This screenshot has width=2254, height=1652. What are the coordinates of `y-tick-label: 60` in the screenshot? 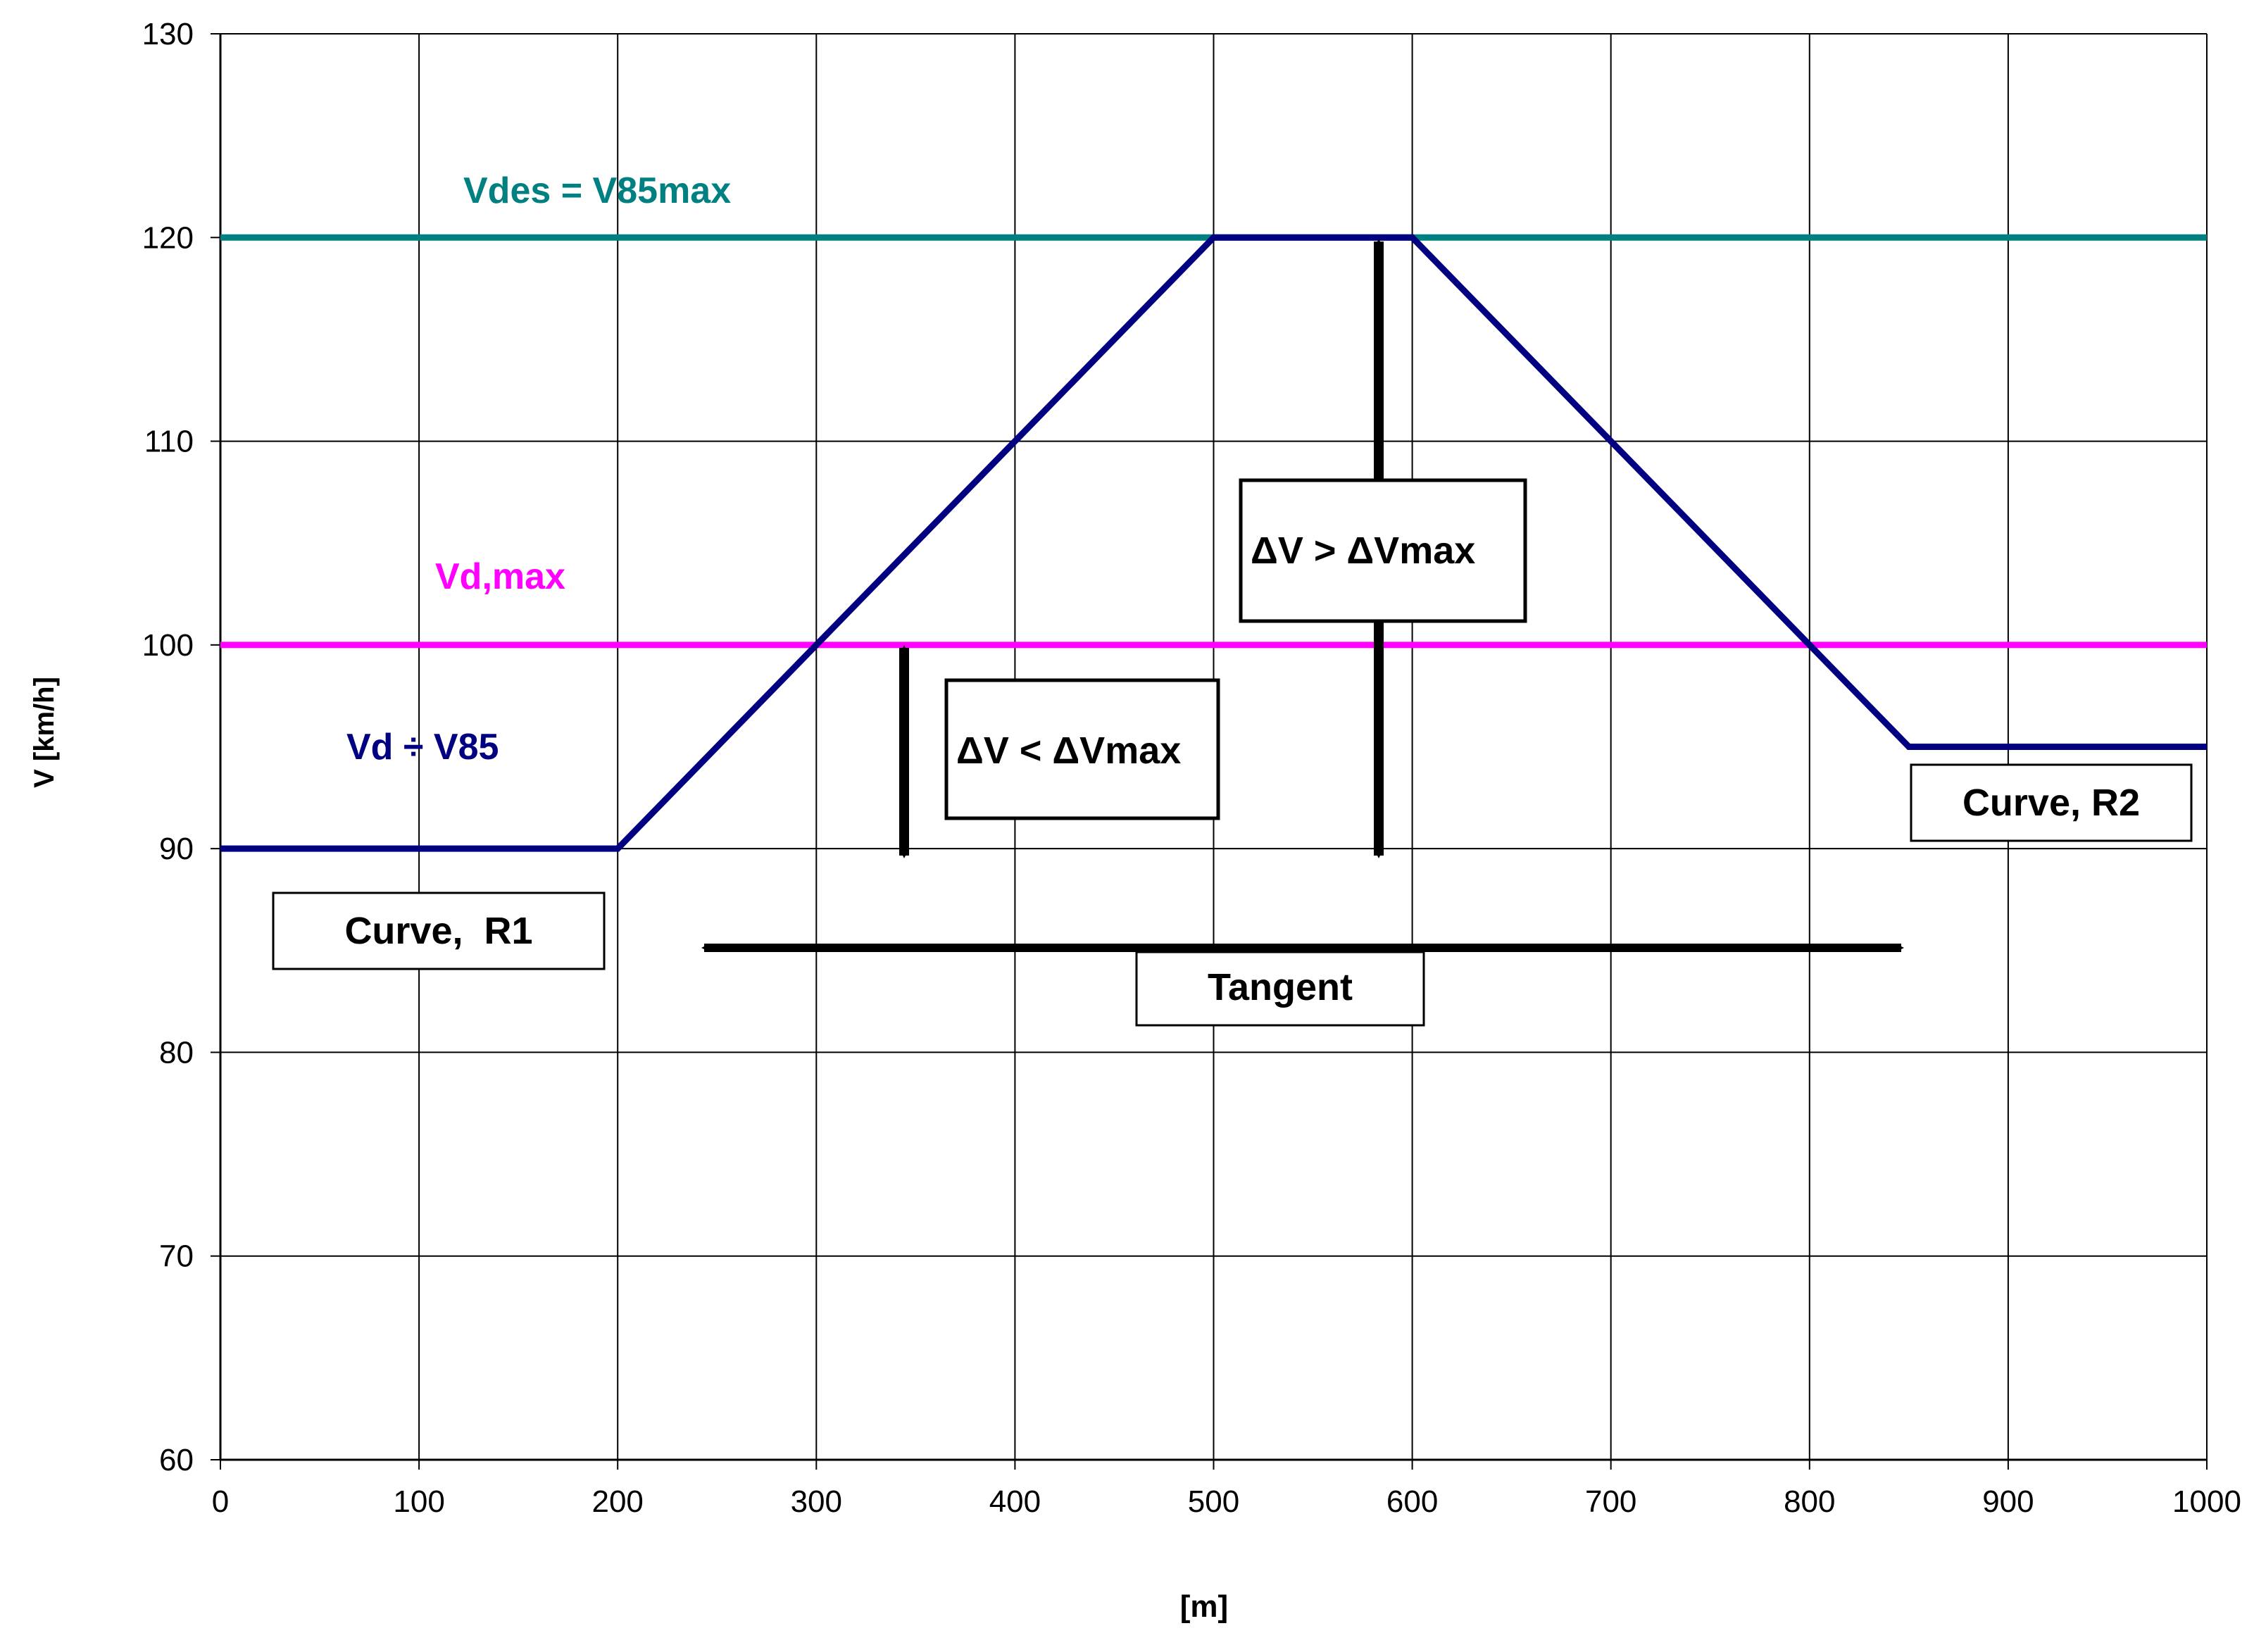 It's located at (176, 1460).